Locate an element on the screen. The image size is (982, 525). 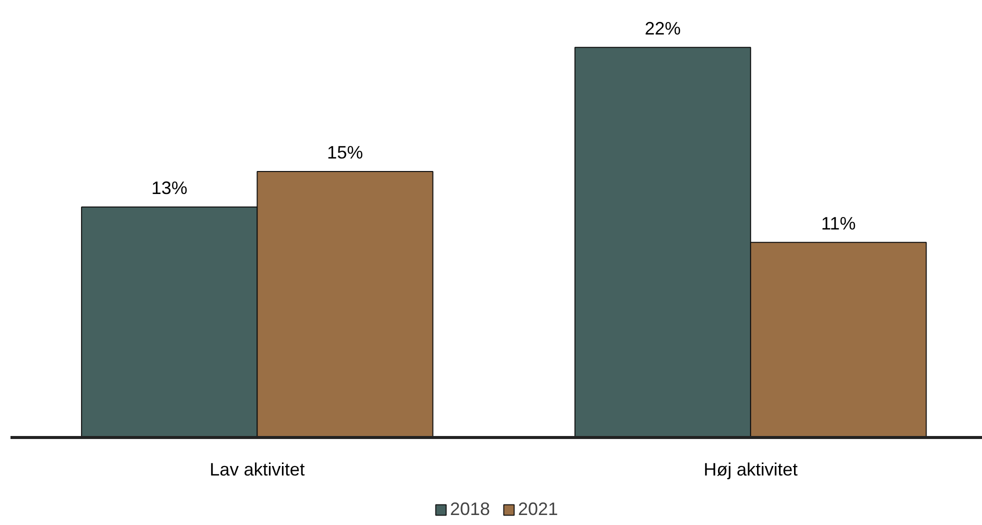
data-label: 13% is located at coordinates (169, 188).